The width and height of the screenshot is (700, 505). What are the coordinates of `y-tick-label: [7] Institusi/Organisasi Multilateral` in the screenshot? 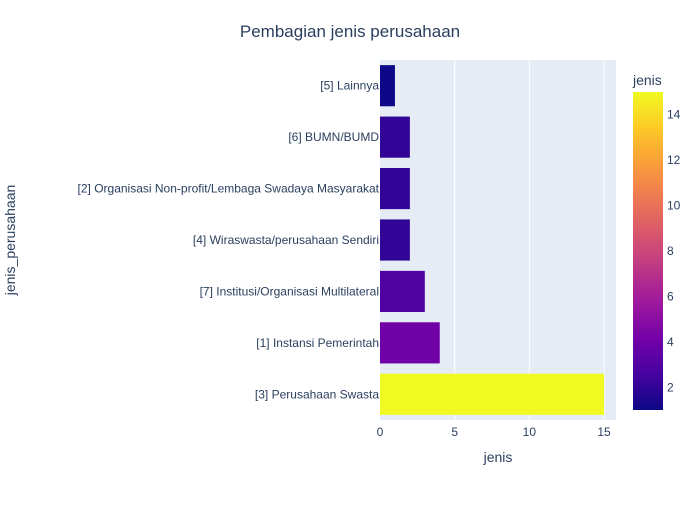 It's located at (289, 291).